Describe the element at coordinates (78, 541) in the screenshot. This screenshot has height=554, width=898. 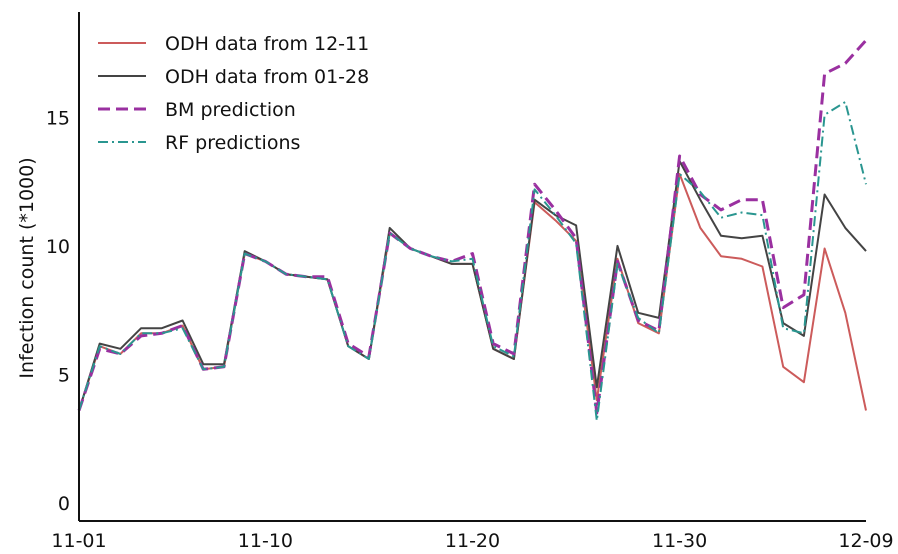
I see `x-tick-label: 11-01` at that location.